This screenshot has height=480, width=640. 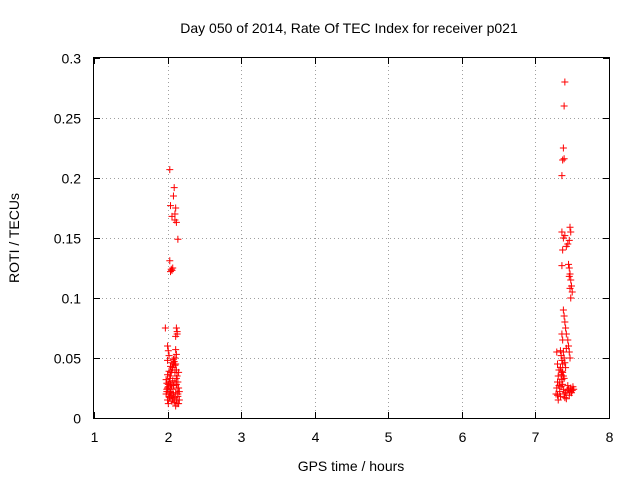 What do you see at coordinates (67, 359) in the screenshot?
I see `y-tick-label: 0.05` at bounding box center [67, 359].